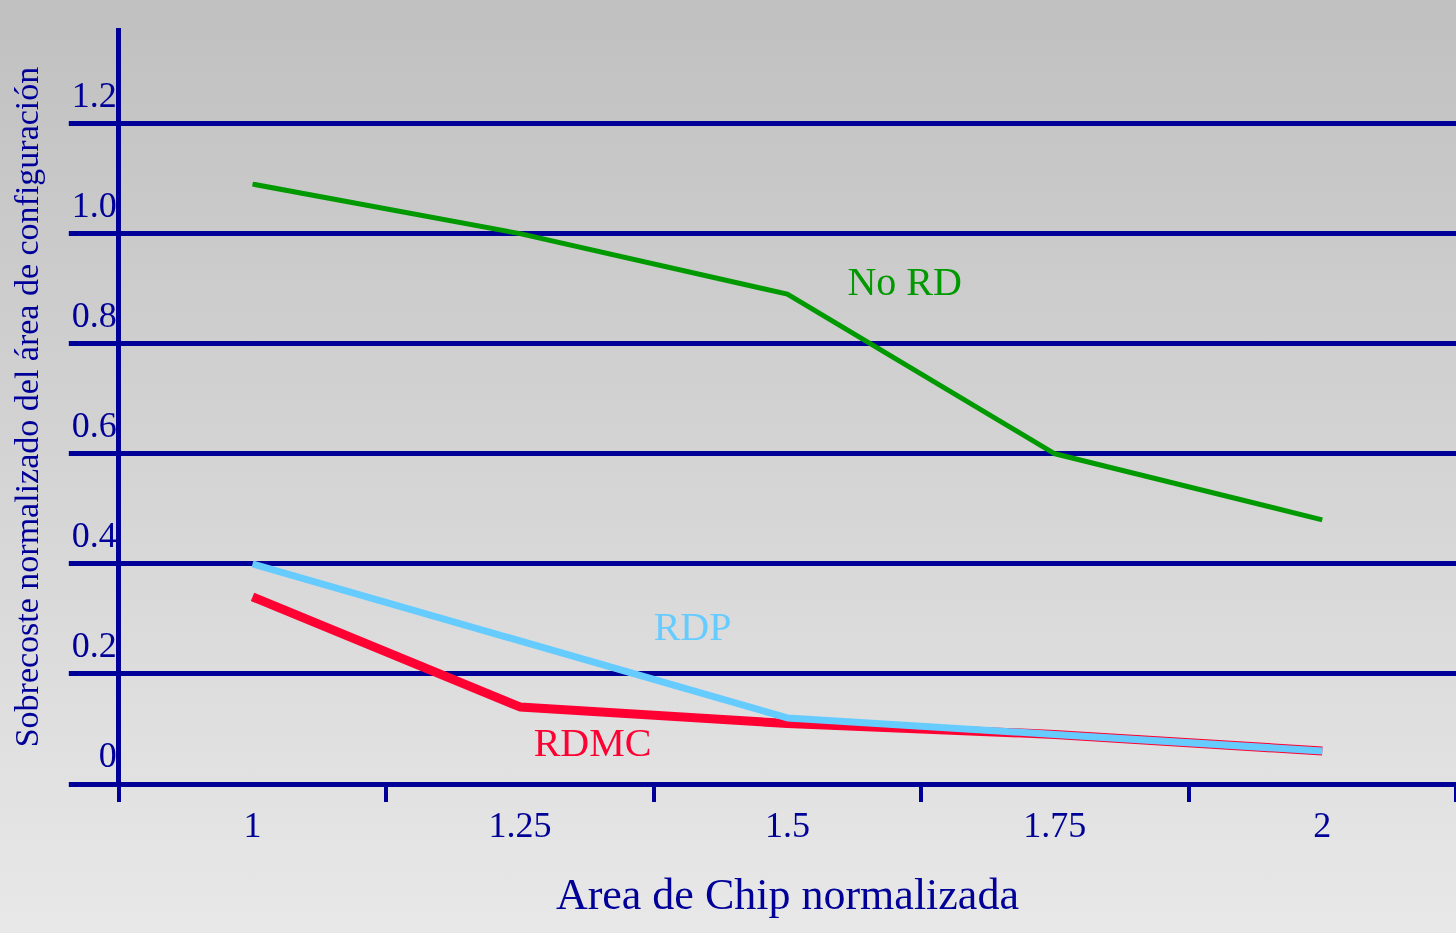  What do you see at coordinates (94, 645) in the screenshot?
I see `y-tick-label: 0.2` at bounding box center [94, 645].